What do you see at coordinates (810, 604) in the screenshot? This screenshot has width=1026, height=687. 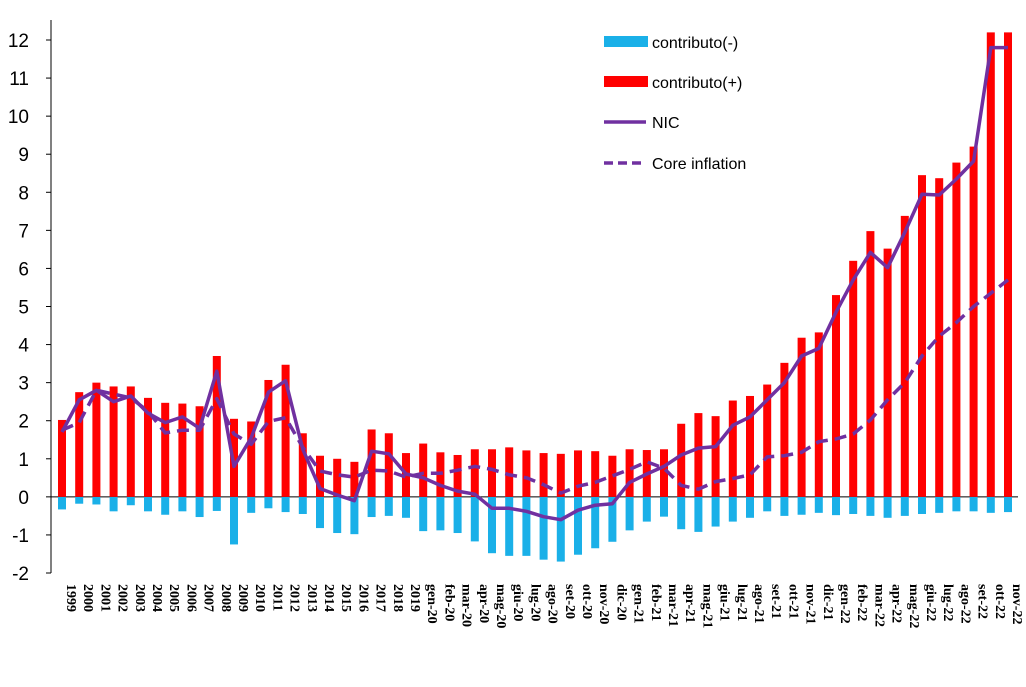 I see `x-tick-label: nov-21` at bounding box center [810, 604].